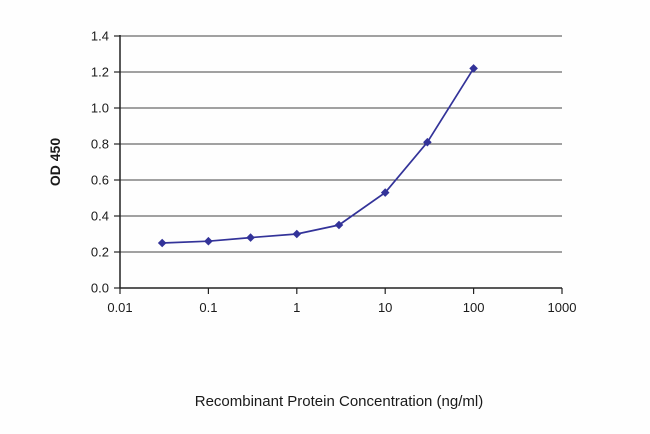 Image resolution: width=650 pixels, height=434 pixels. What do you see at coordinates (100, 252) in the screenshot?
I see `y-tick-label: 0.2` at bounding box center [100, 252].